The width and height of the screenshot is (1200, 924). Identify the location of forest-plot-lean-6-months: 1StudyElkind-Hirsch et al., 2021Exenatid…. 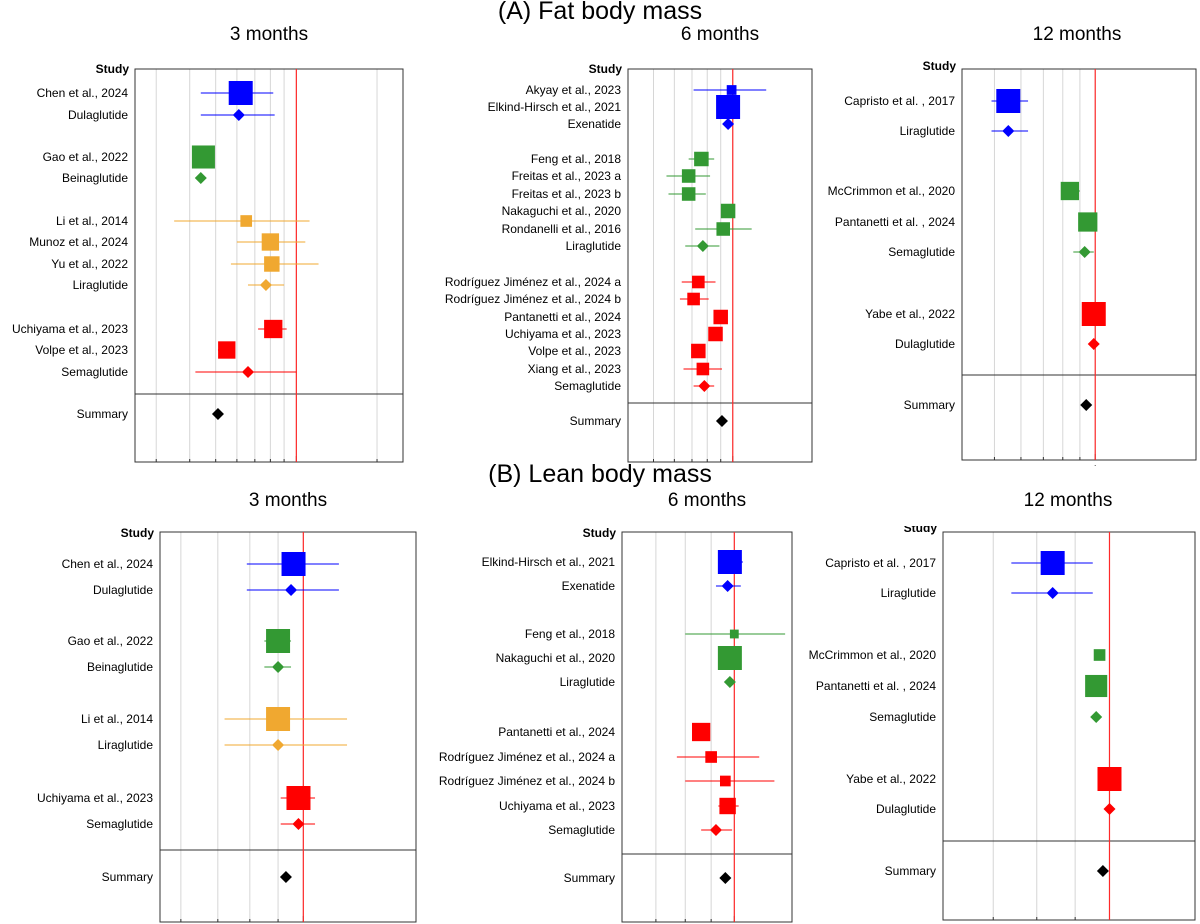
(616, 724).